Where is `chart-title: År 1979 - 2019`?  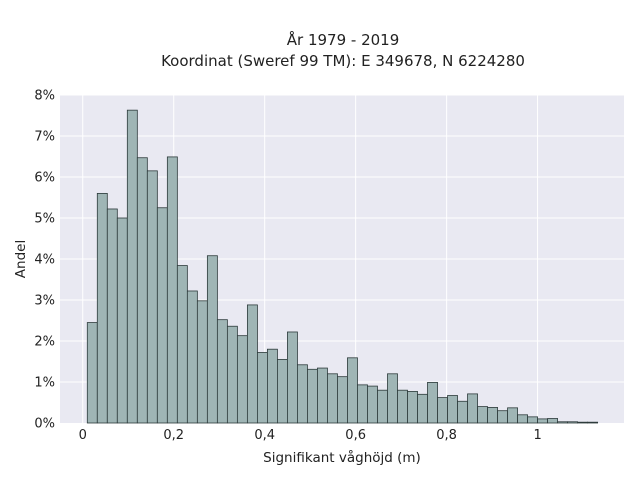 chart-title: År 1979 - 2019 is located at coordinates (343, 39).